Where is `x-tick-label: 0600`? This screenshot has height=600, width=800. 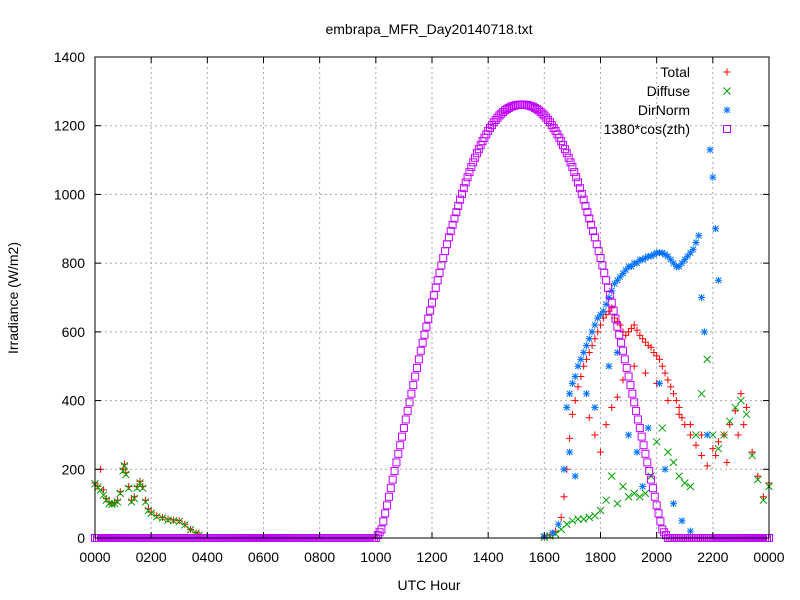
x-tick-label: 0600 is located at coordinates (263, 557).